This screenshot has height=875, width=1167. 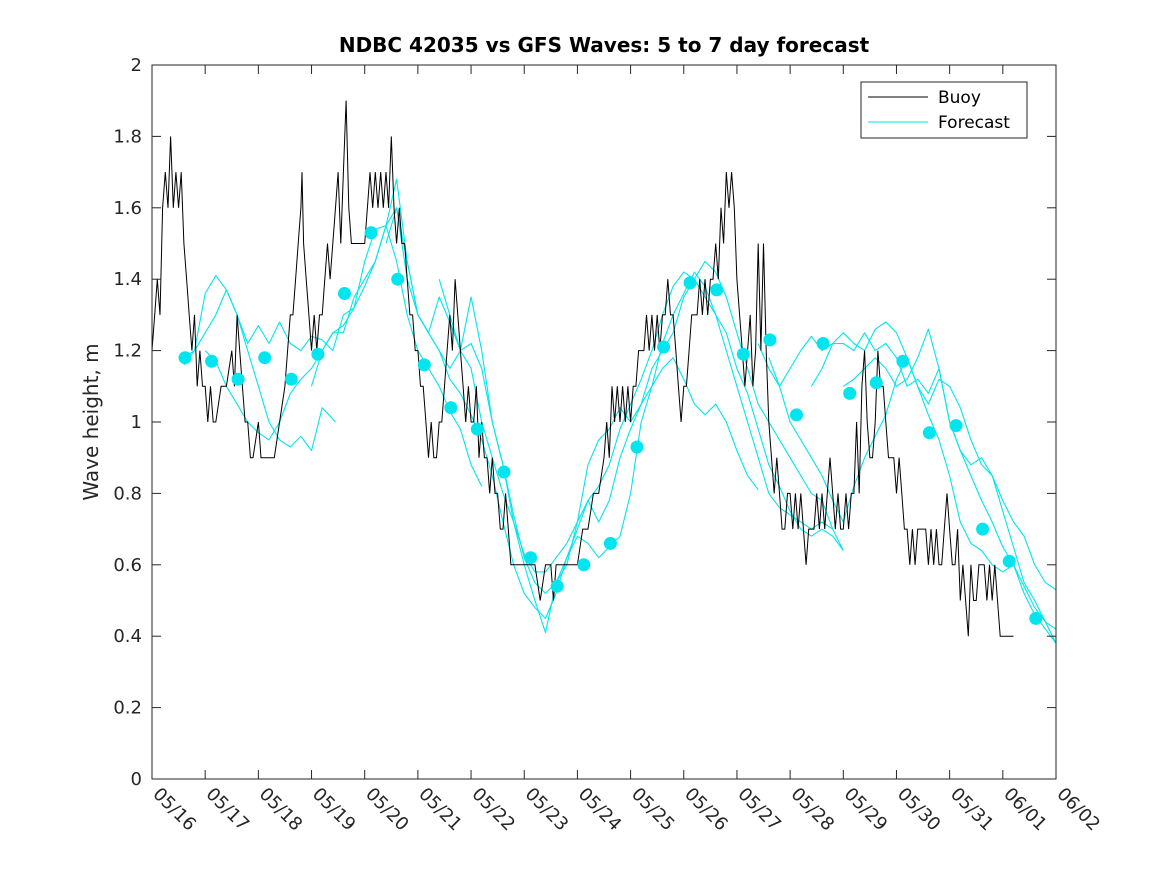 I want to click on y-tick-label-8: 1.6, so click(x=127, y=208).